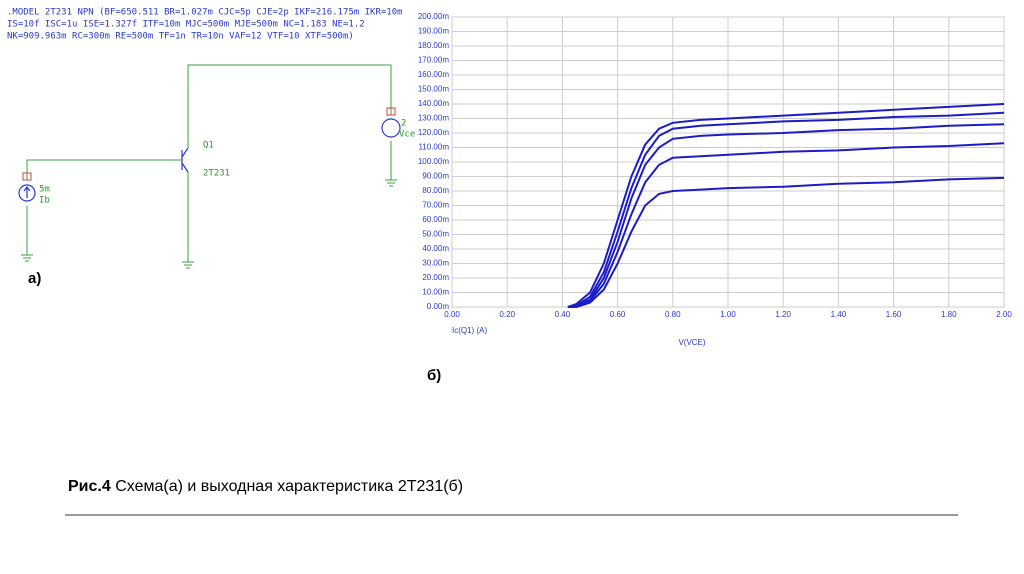  What do you see at coordinates (507, 314) in the screenshot?
I see `x-tick-label: 0.20` at bounding box center [507, 314].